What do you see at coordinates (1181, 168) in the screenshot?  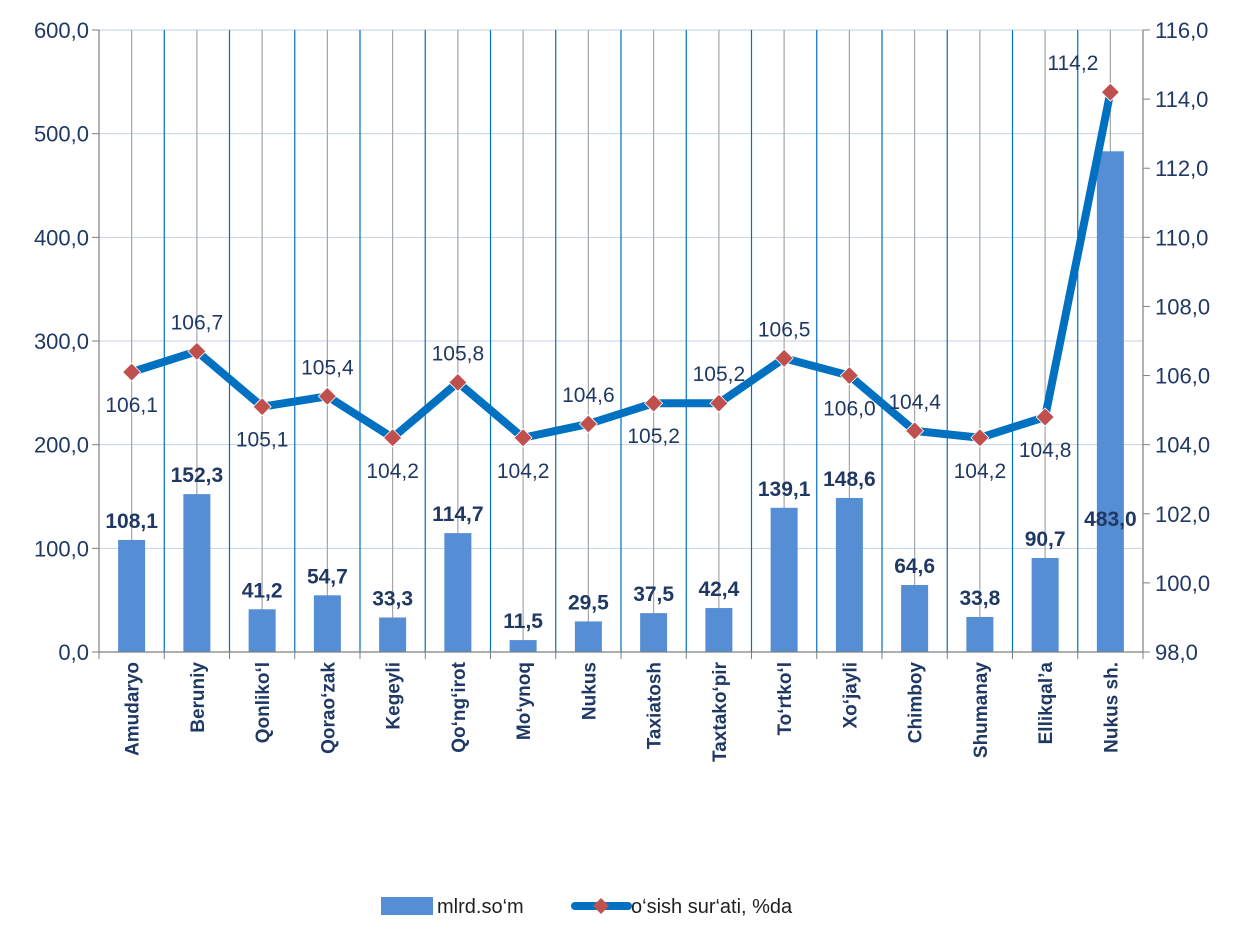 I see `right-tick-label: 112,0` at bounding box center [1181, 168].